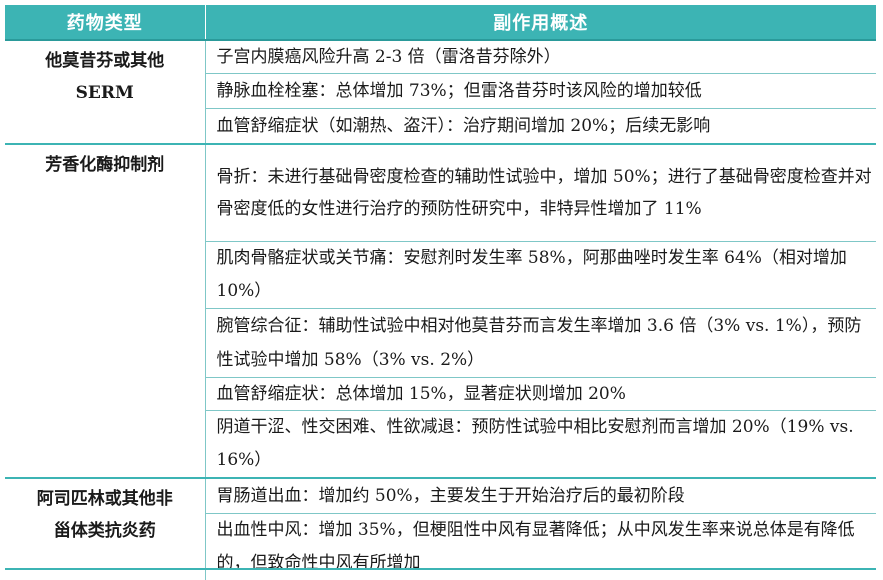  Describe the element at coordinates (105, 499) in the screenshot. I see `category-label: 阿司匹林或其他非` at that location.